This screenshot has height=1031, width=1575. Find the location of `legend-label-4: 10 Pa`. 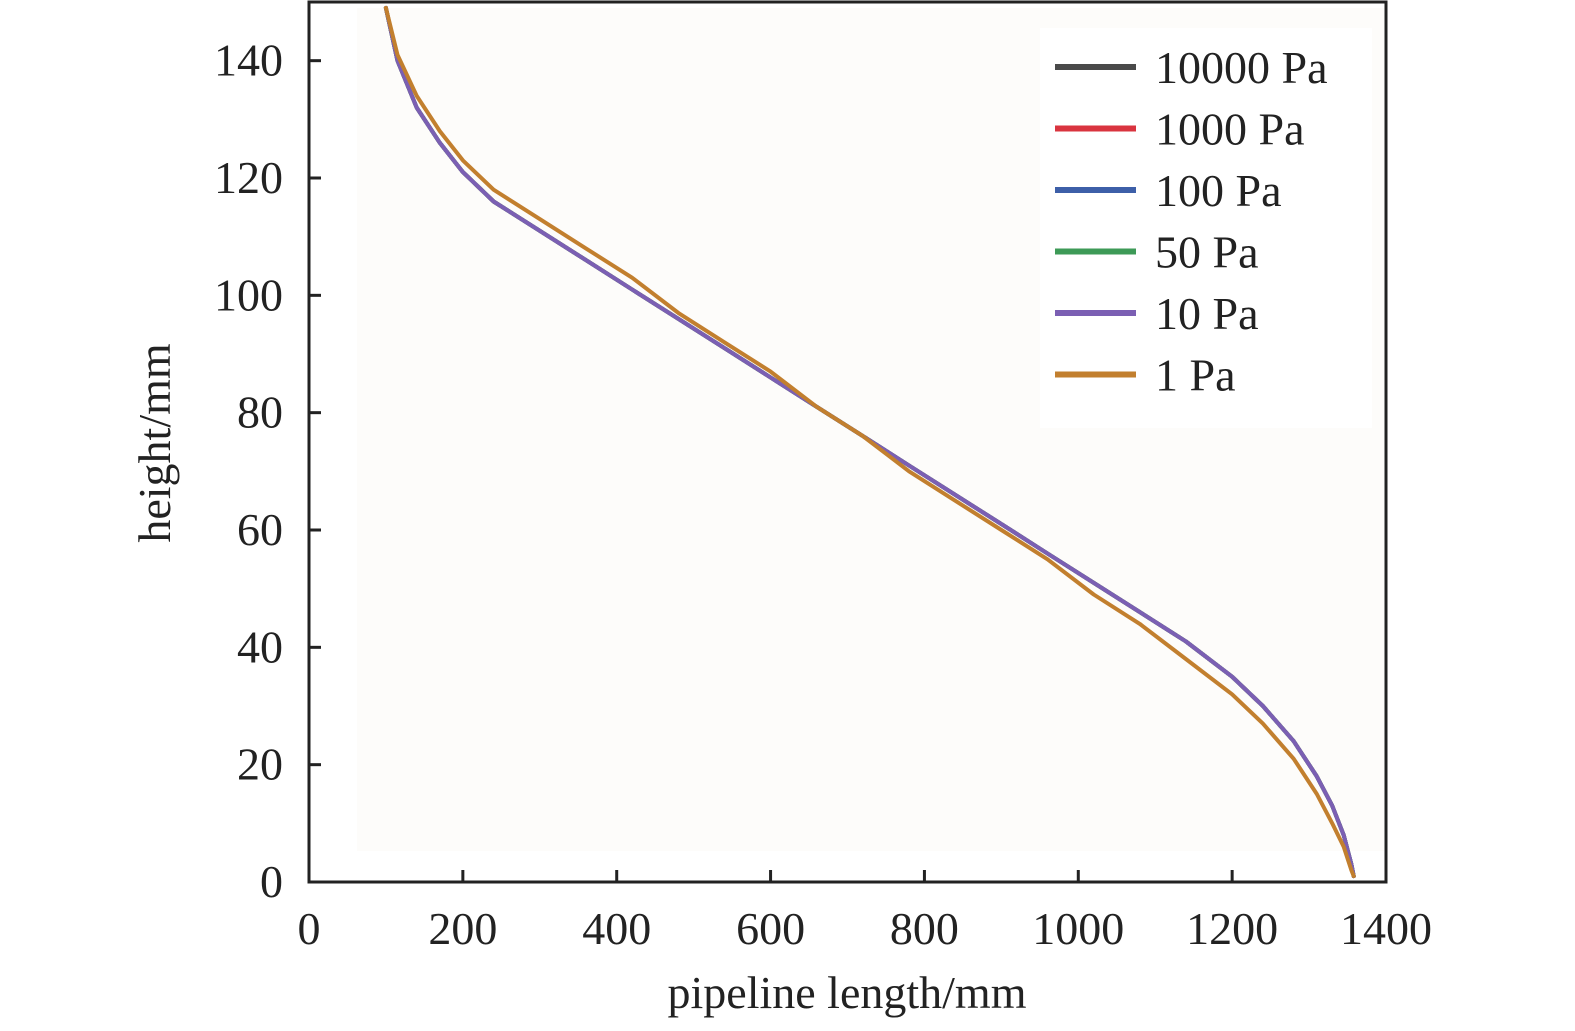

legend-label-4: 10 Pa is located at coordinates (1207, 313).